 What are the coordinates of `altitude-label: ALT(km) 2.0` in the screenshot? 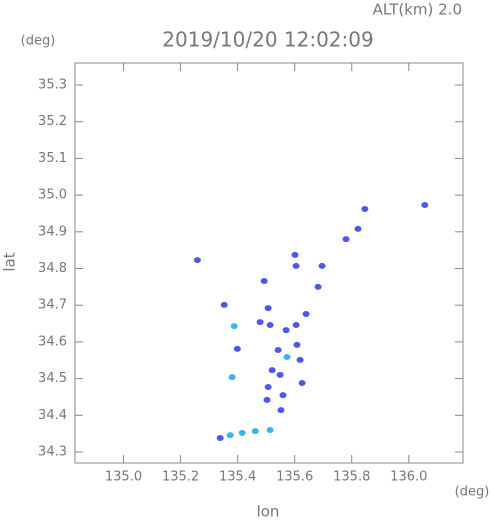 It's located at (417, 10).